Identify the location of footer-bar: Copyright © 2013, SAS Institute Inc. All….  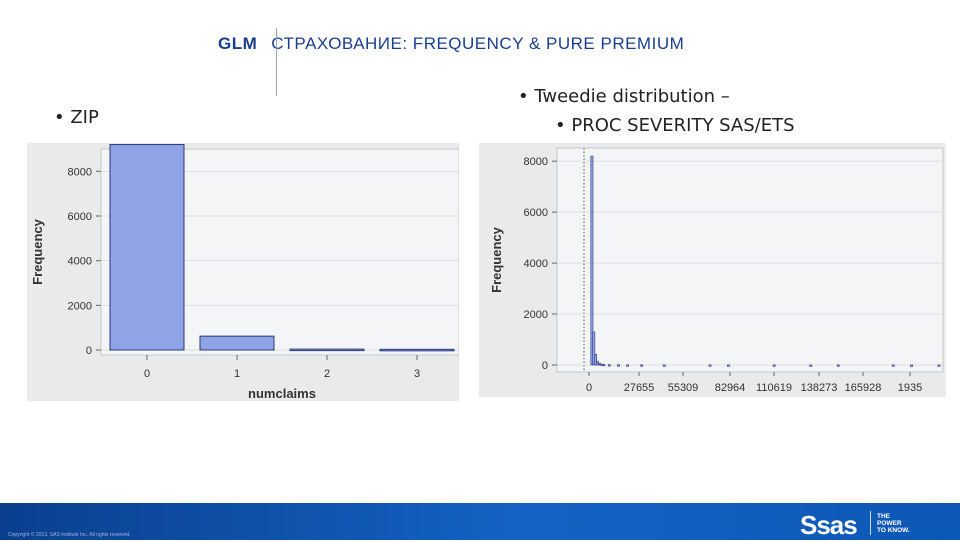
(480, 521).